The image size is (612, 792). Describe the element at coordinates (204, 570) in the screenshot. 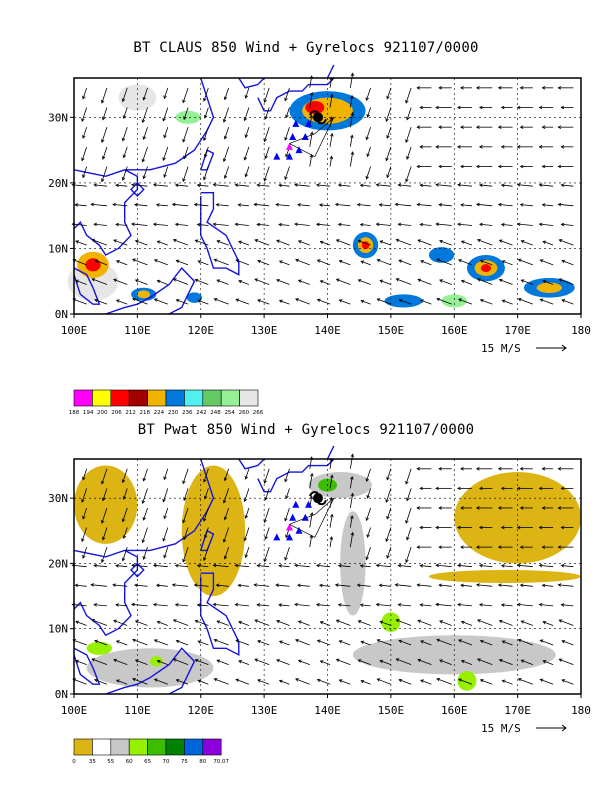

I see `coastline-layer` at that location.